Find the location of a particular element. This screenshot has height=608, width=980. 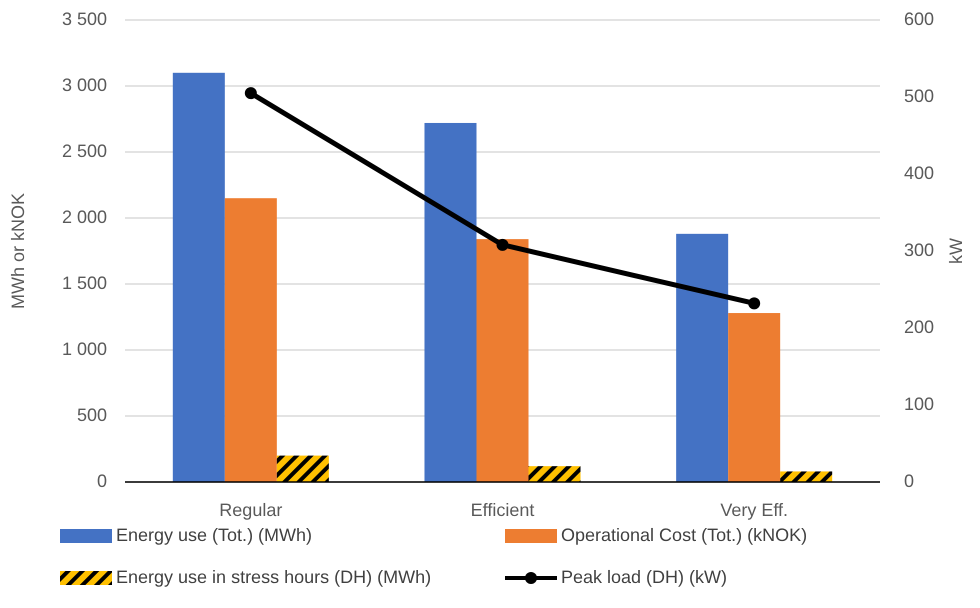

y2-tick-label: 600 is located at coordinates (919, 18).